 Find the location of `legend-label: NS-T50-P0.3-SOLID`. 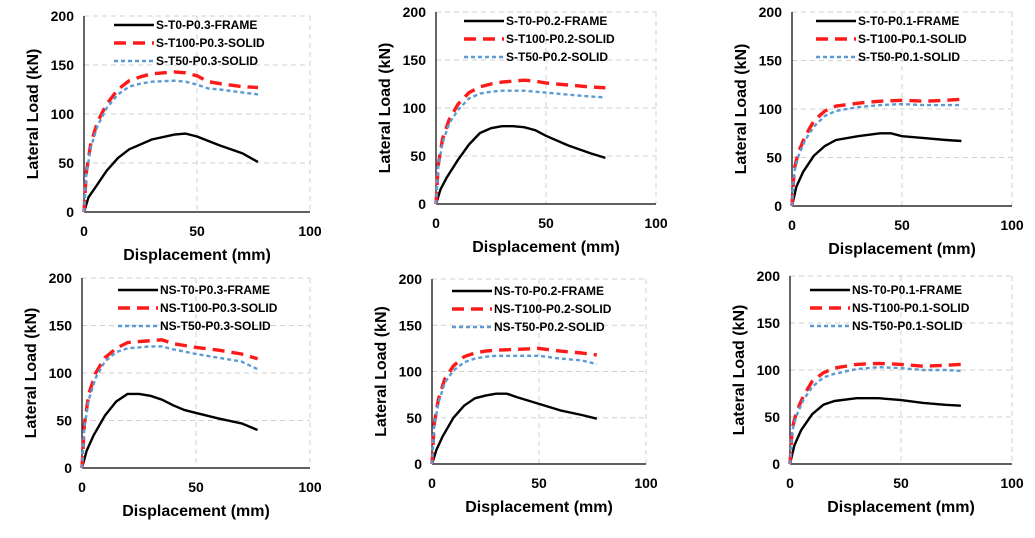

legend-label: NS-T50-P0.3-SOLID is located at coordinates (215, 326).